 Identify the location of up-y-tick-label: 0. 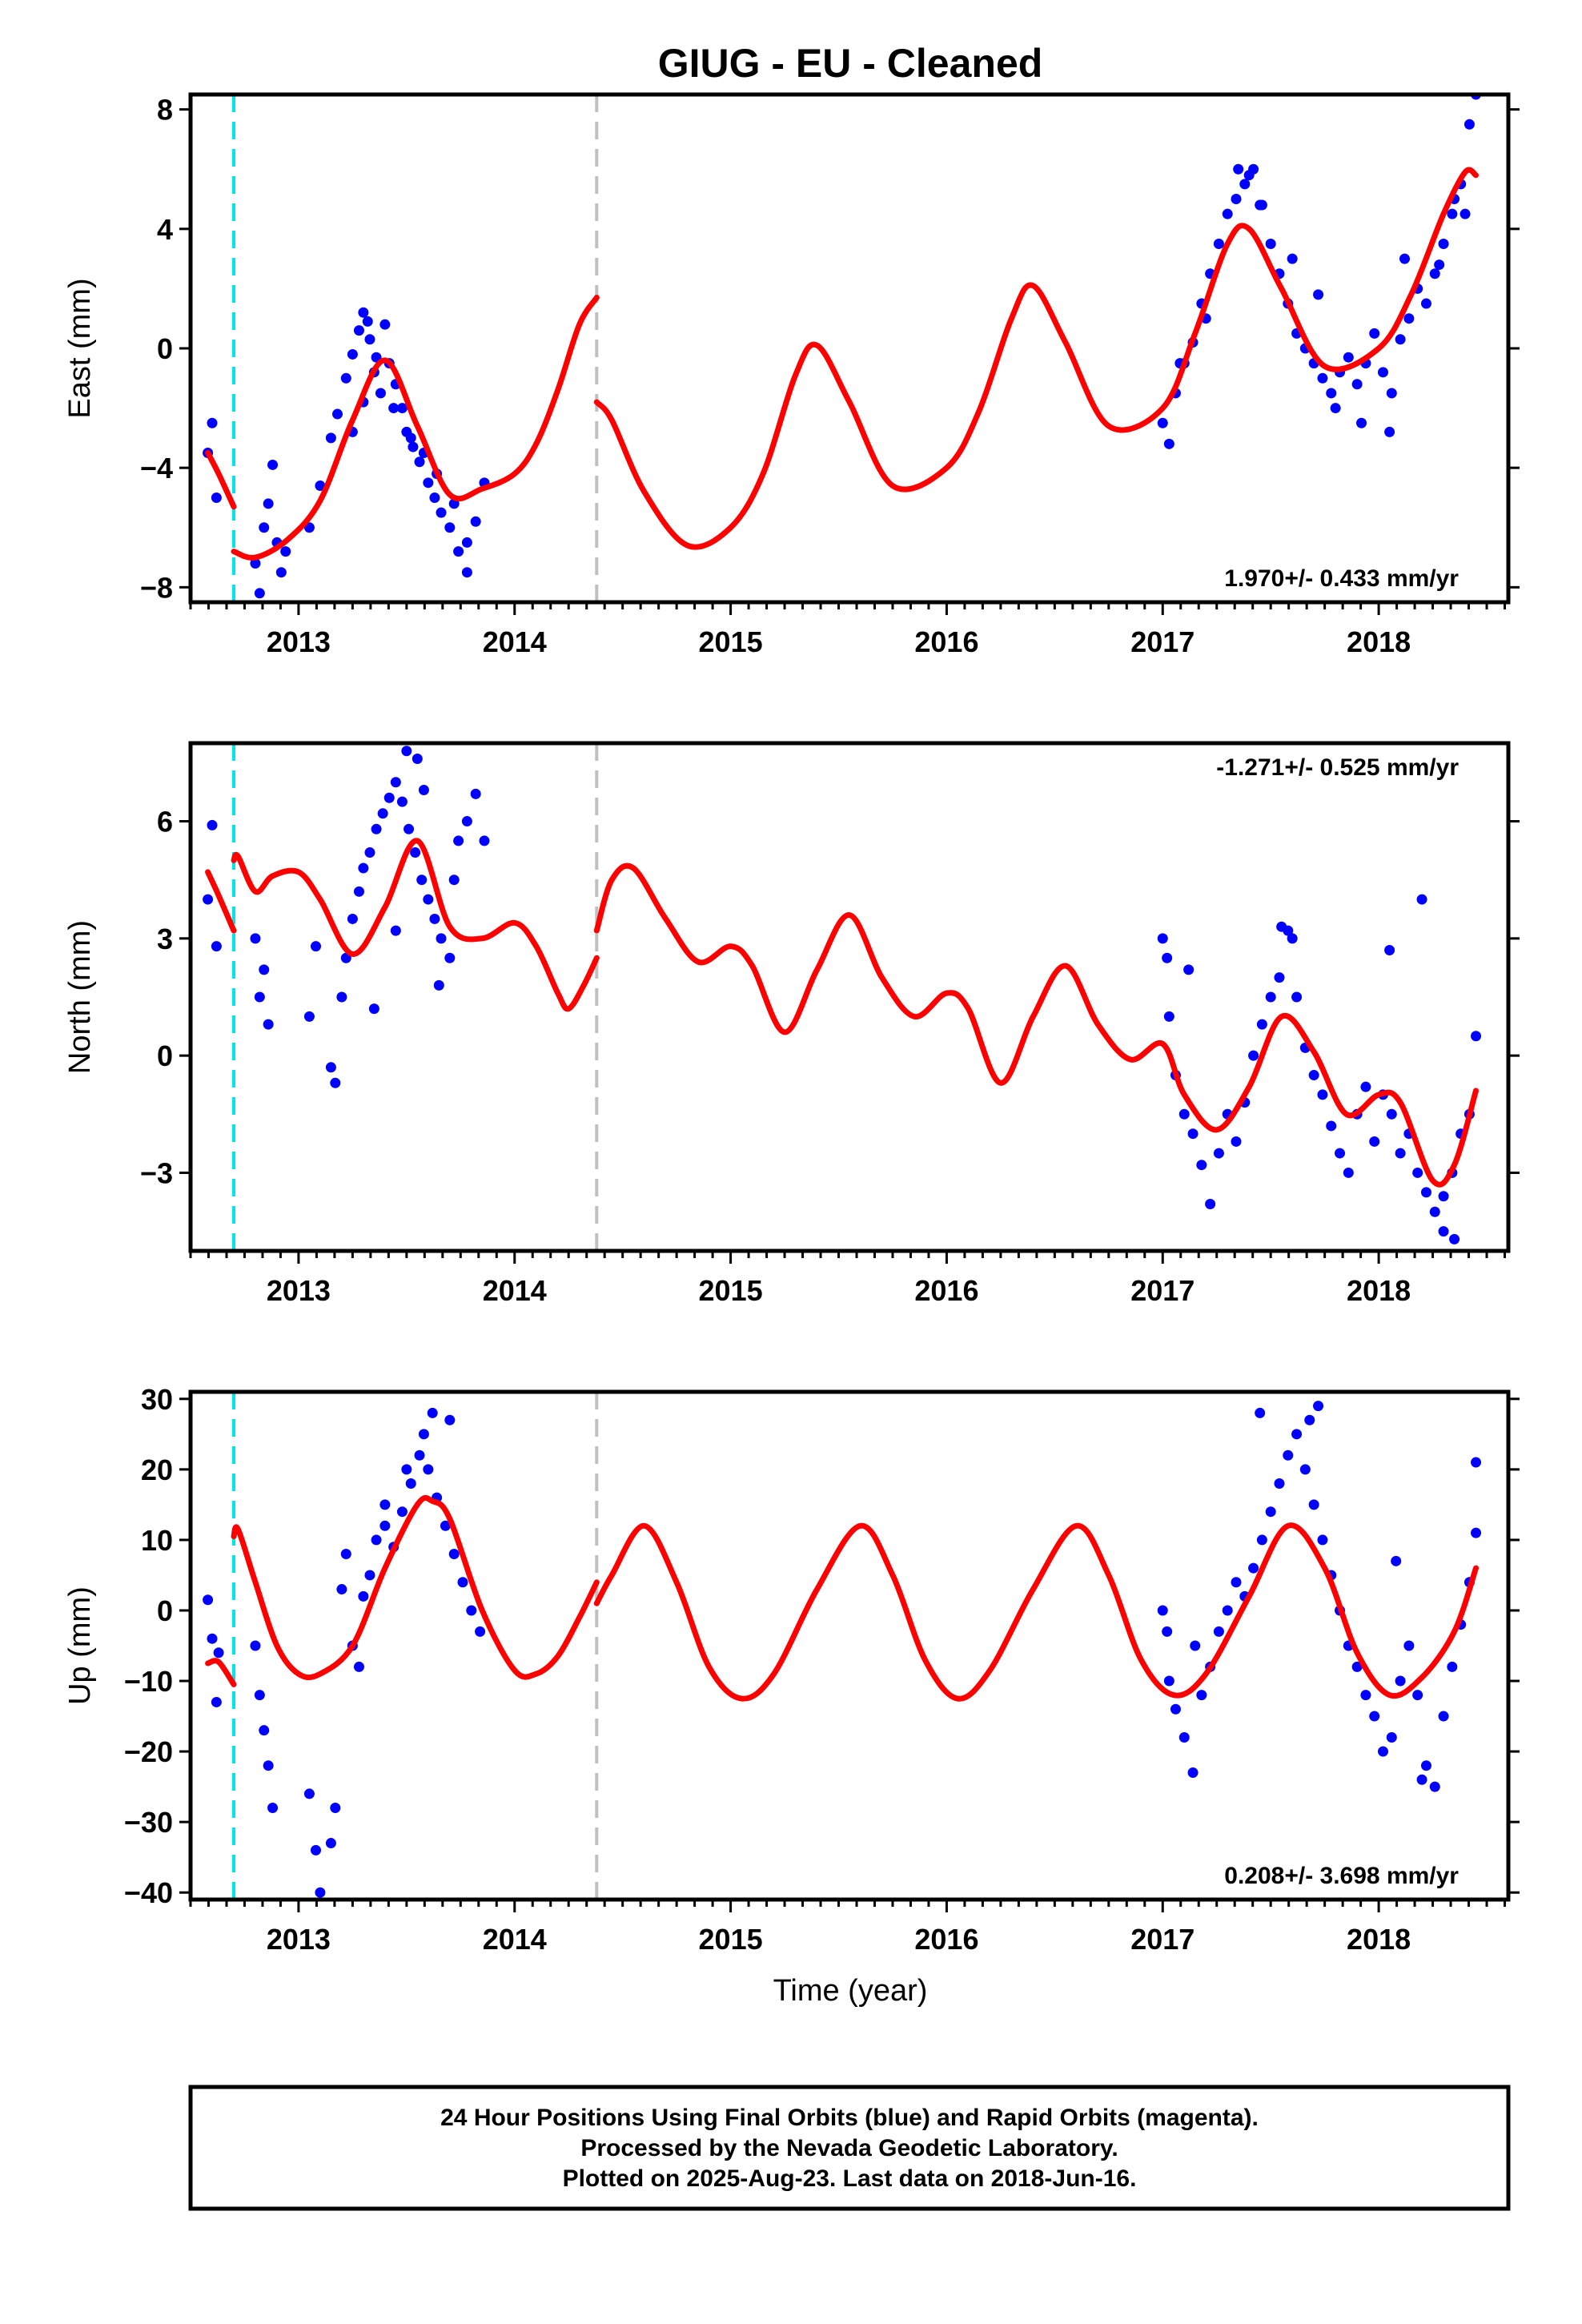
(165, 1610).